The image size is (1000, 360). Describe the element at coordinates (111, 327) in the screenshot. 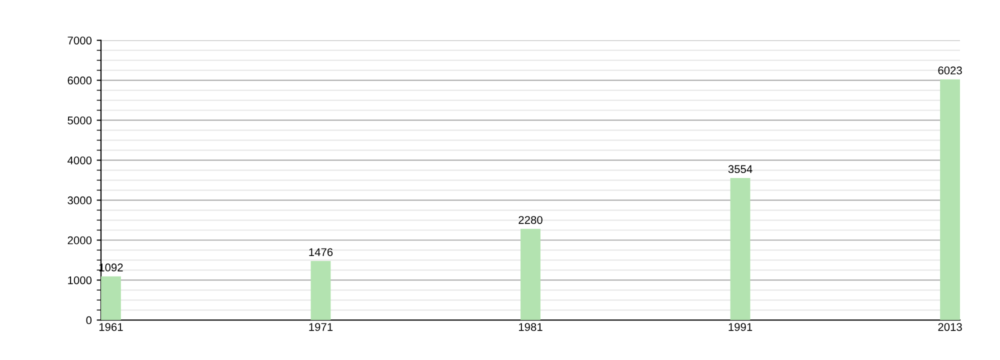

I see `x-tick-label: 1961` at that location.